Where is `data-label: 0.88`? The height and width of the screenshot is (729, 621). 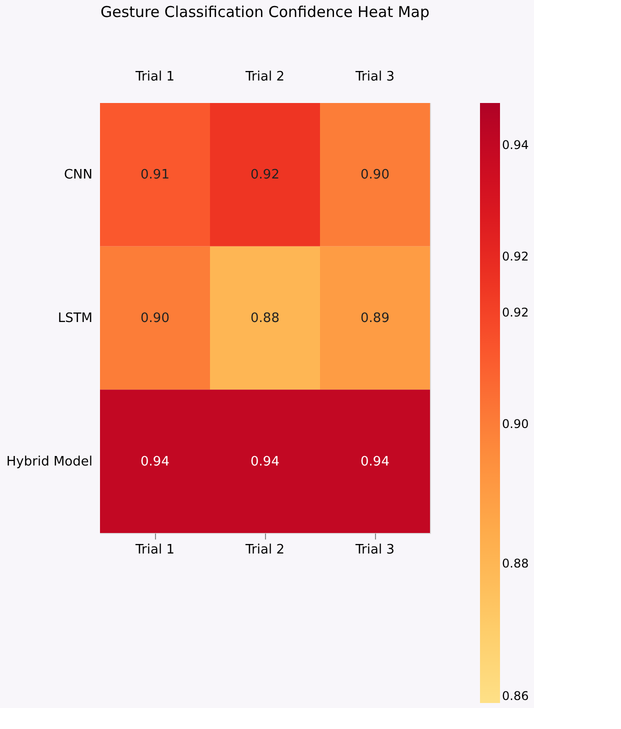 data-label: 0.88 is located at coordinates (265, 318).